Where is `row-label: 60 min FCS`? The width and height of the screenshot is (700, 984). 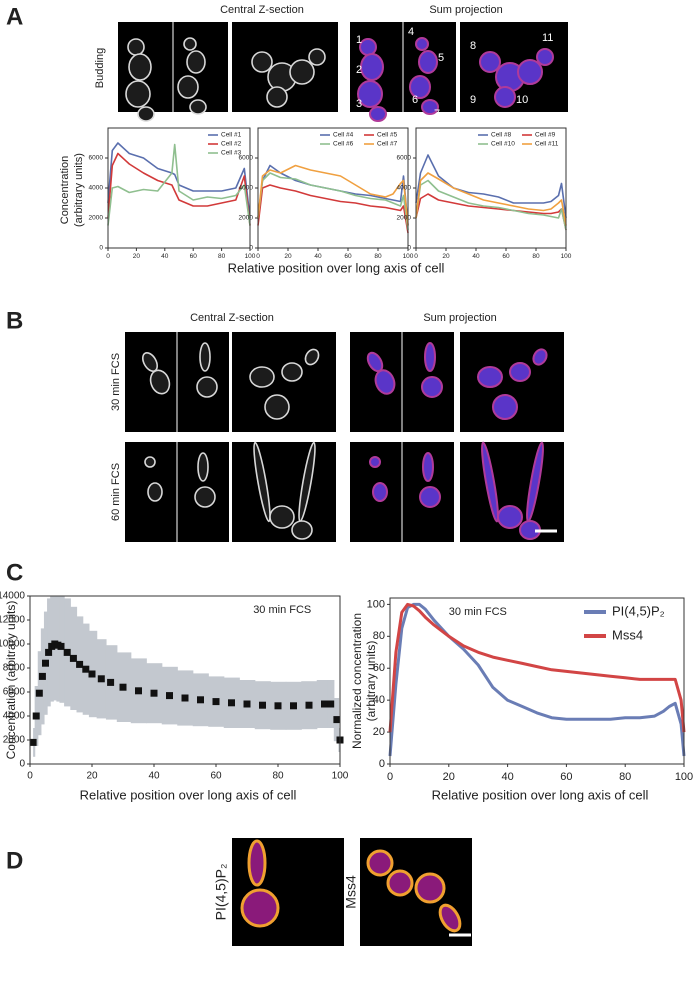
row-label: 60 min FCS is located at coordinates (116, 492).